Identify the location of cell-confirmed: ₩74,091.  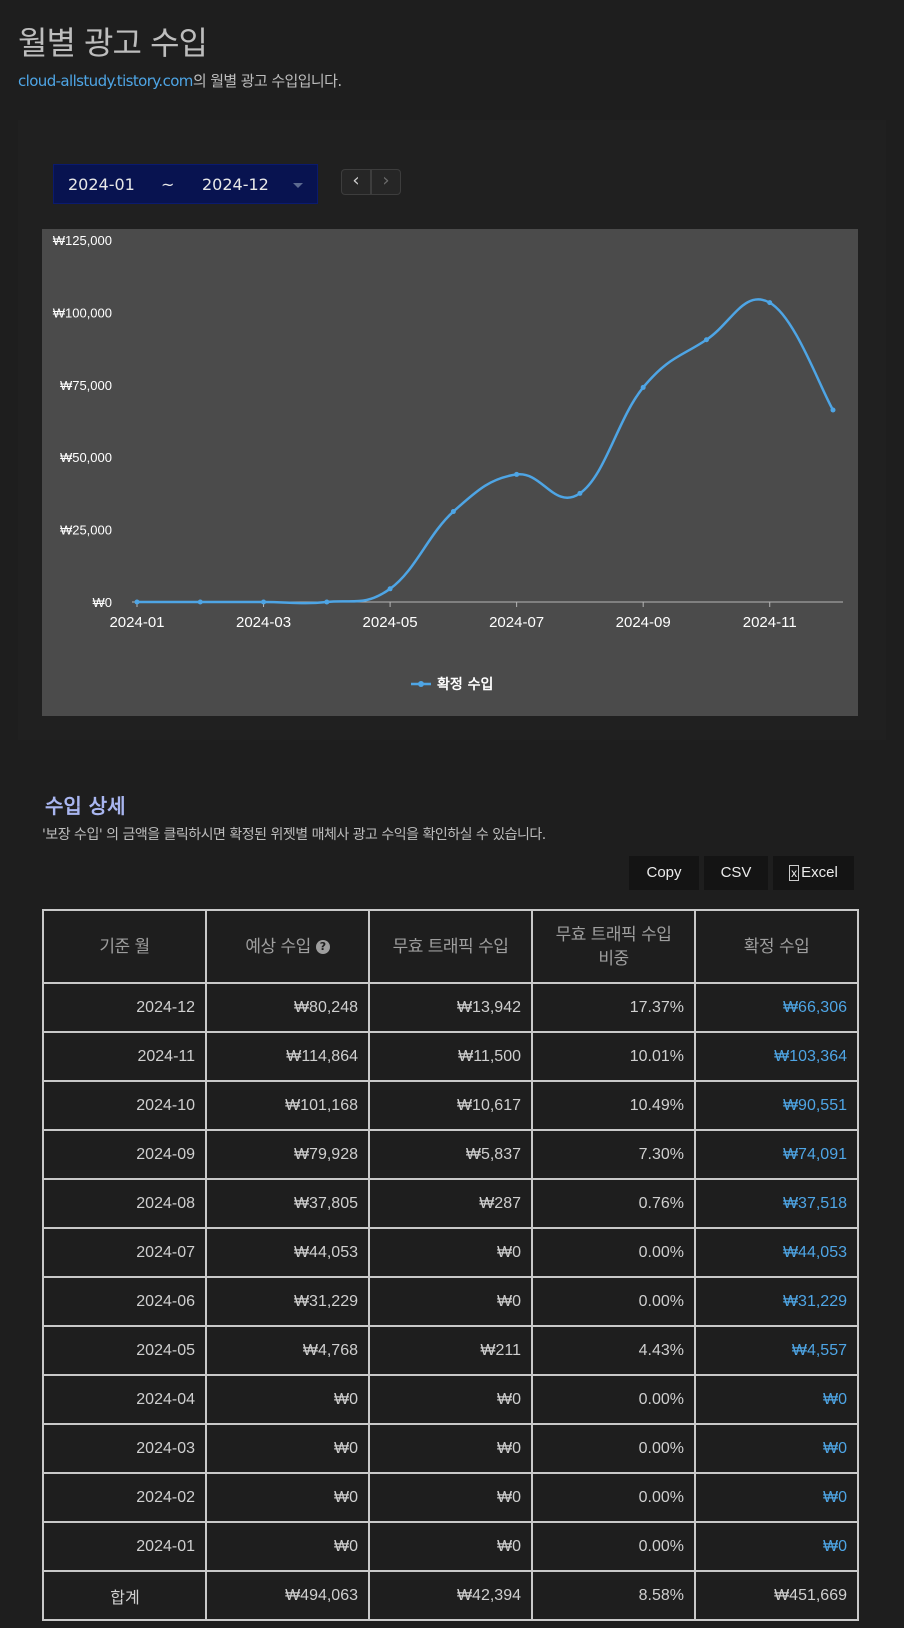
(776, 1154).